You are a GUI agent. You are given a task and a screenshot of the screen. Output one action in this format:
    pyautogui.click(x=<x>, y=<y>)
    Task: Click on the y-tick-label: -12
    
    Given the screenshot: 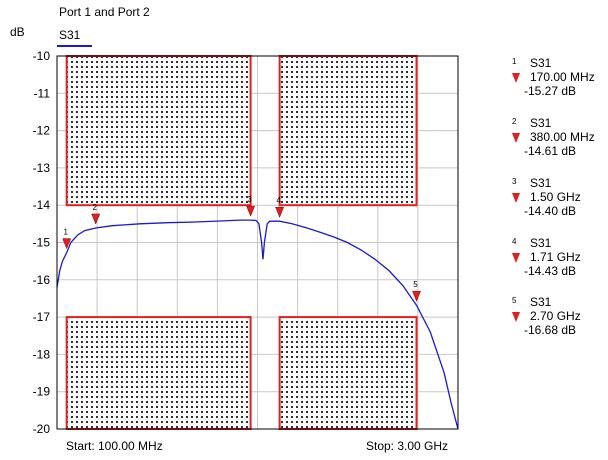 What is the action you would take?
    pyautogui.click(x=42, y=131)
    